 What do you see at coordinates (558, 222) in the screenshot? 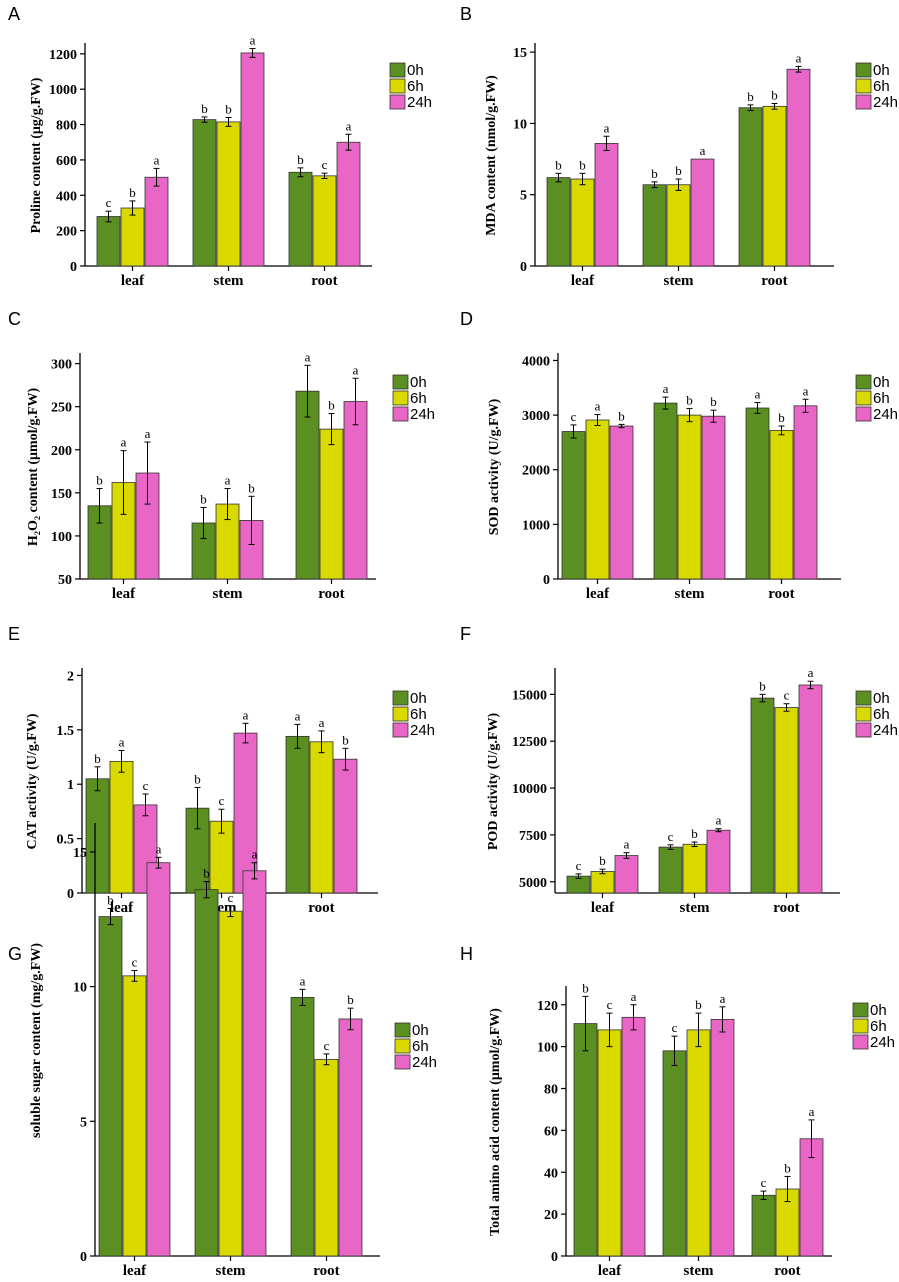
I see `bar-leaf-0h` at bounding box center [558, 222].